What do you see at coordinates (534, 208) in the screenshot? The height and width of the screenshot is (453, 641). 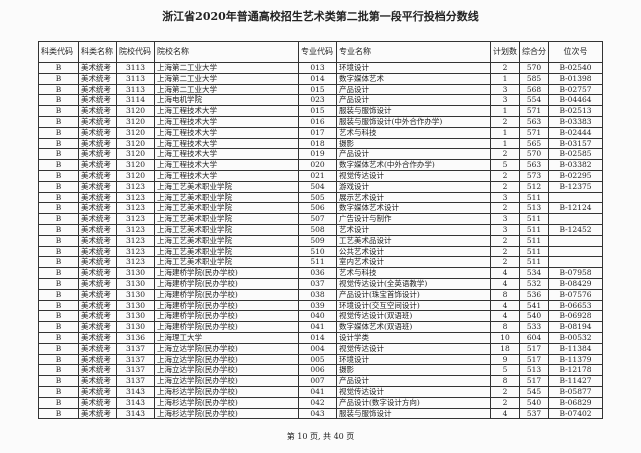 I see `cell-total-score: 513` at bounding box center [534, 208].